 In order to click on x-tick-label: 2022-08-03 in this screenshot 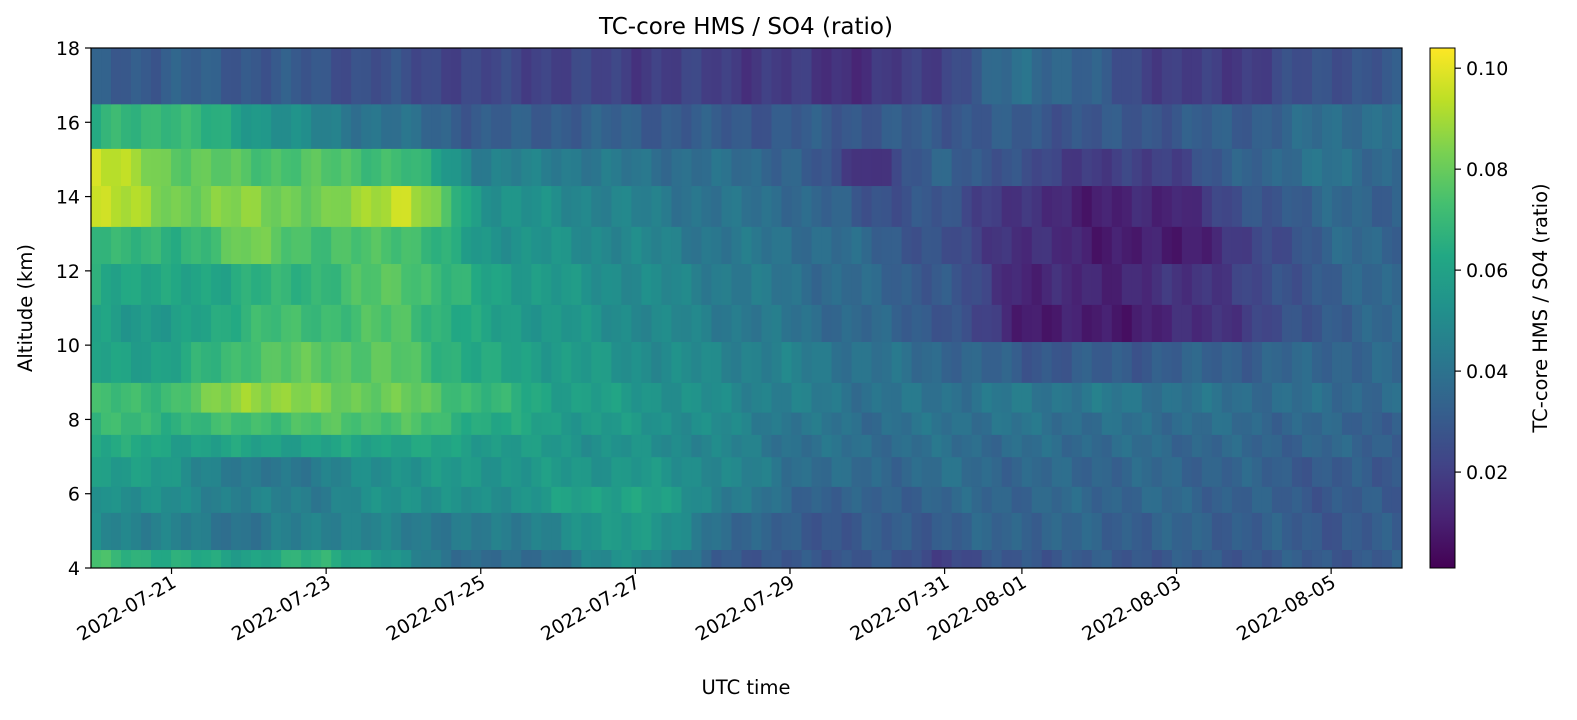, I will do `click(1131, 608)`.